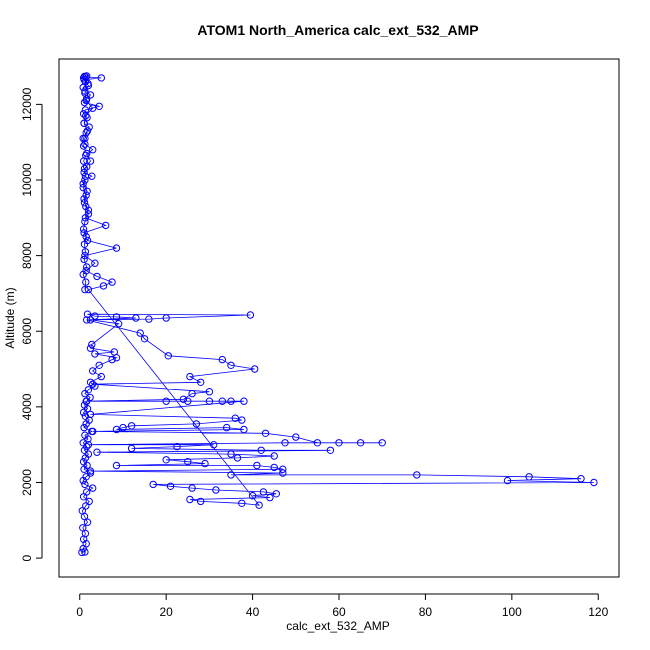  Describe the element at coordinates (598, 612) in the screenshot. I see `x-tick-label: 120` at that location.